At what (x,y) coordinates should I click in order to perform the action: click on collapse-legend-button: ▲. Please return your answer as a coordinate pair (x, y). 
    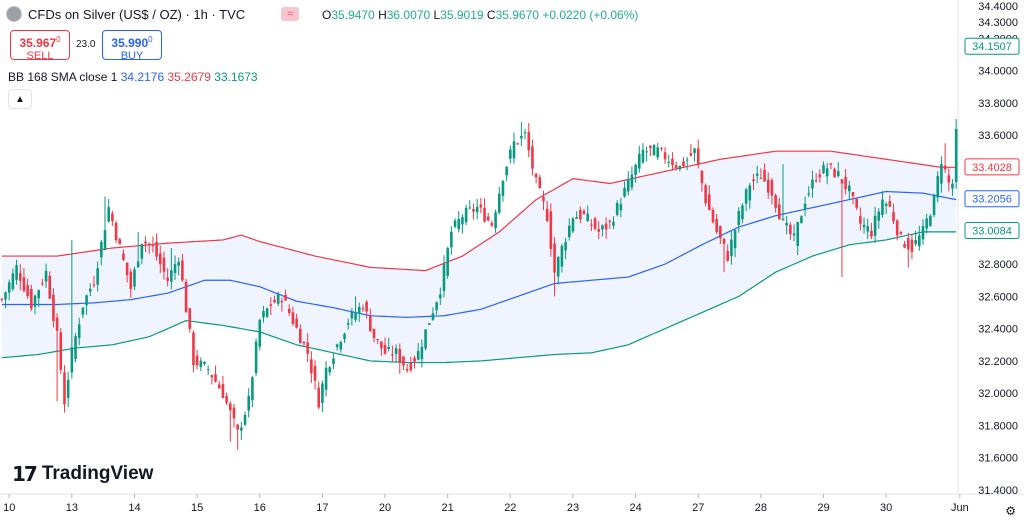
    Looking at the image, I should click on (20, 99).